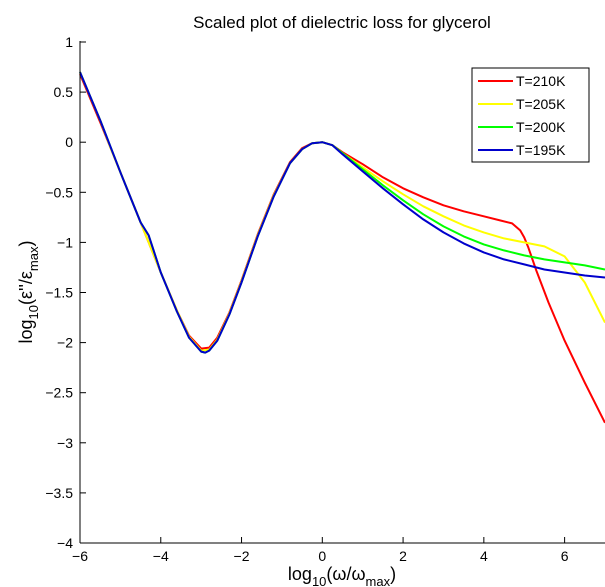 The height and width of the screenshot is (587, 605). I want to click on y-label-pre: log, so click(26, 331).